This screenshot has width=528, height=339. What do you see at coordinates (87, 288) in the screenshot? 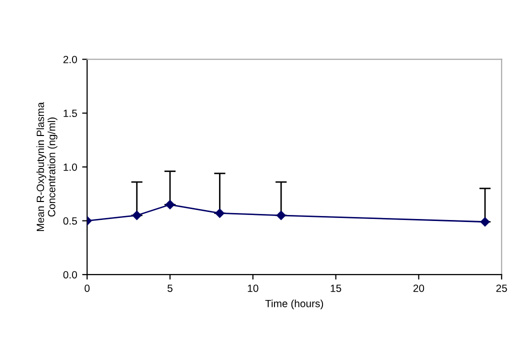
I see `x-tick-label: 0` at bounding box center [87, 288].